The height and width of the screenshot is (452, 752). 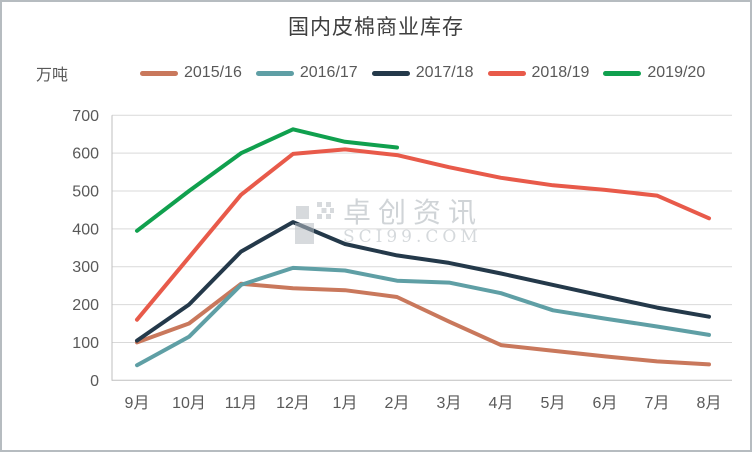 I want to click on legend-item-2018-19: 2018/19, so click(x=538, y=73).